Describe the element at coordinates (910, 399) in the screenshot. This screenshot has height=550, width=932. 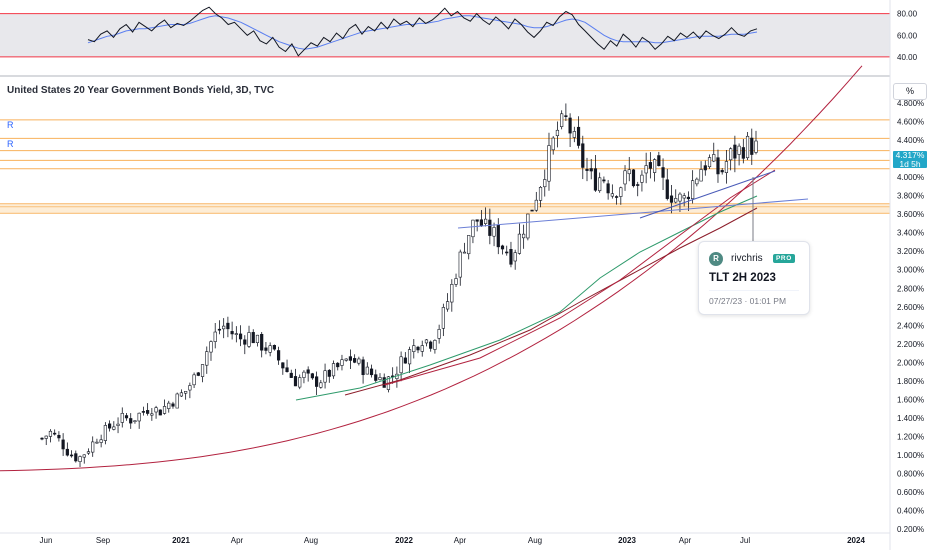
I see `price-tick-label: 1.600%` at that location.